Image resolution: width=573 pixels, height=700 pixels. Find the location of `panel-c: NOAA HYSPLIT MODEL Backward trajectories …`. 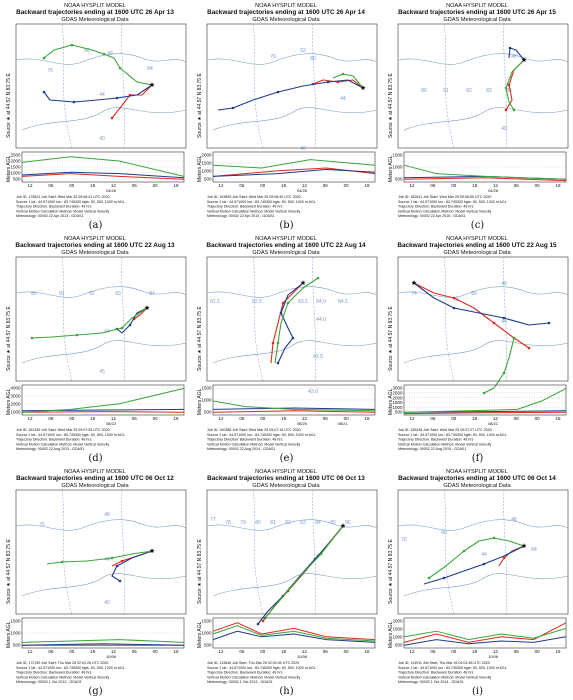

panel-c: NOAA HYSPLIT MODEL Backward trajectories … is located at coordinates (477, 116).